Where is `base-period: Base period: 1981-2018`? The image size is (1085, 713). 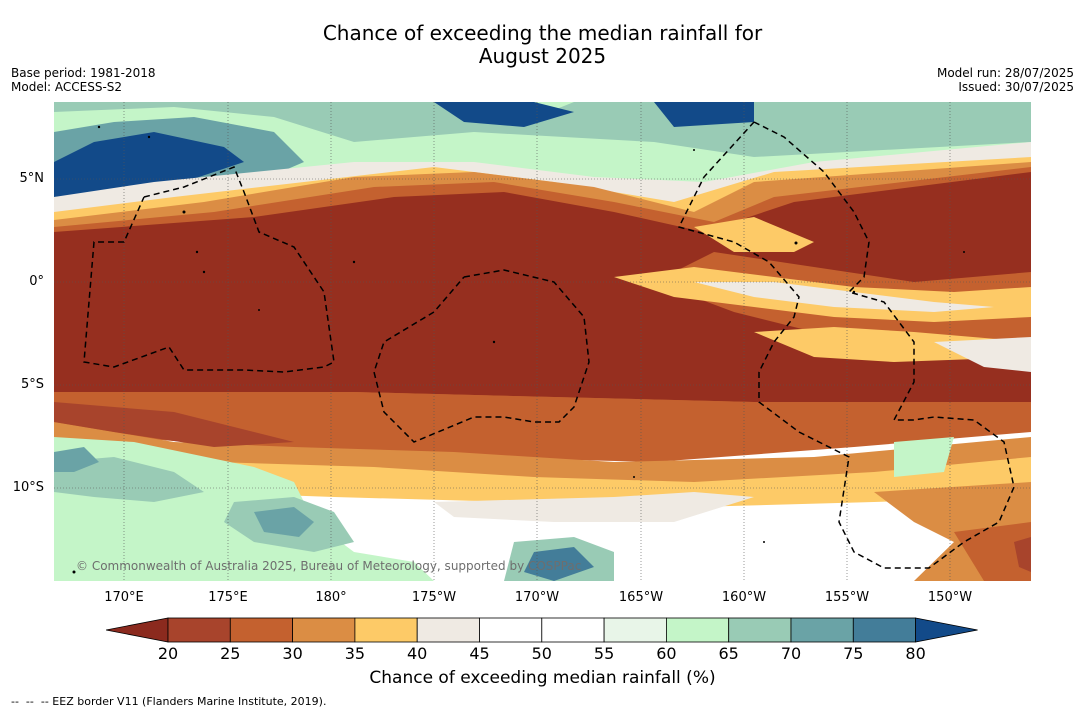
base-period: Base period: 1981-2018 is located at coordinates (83, 73).